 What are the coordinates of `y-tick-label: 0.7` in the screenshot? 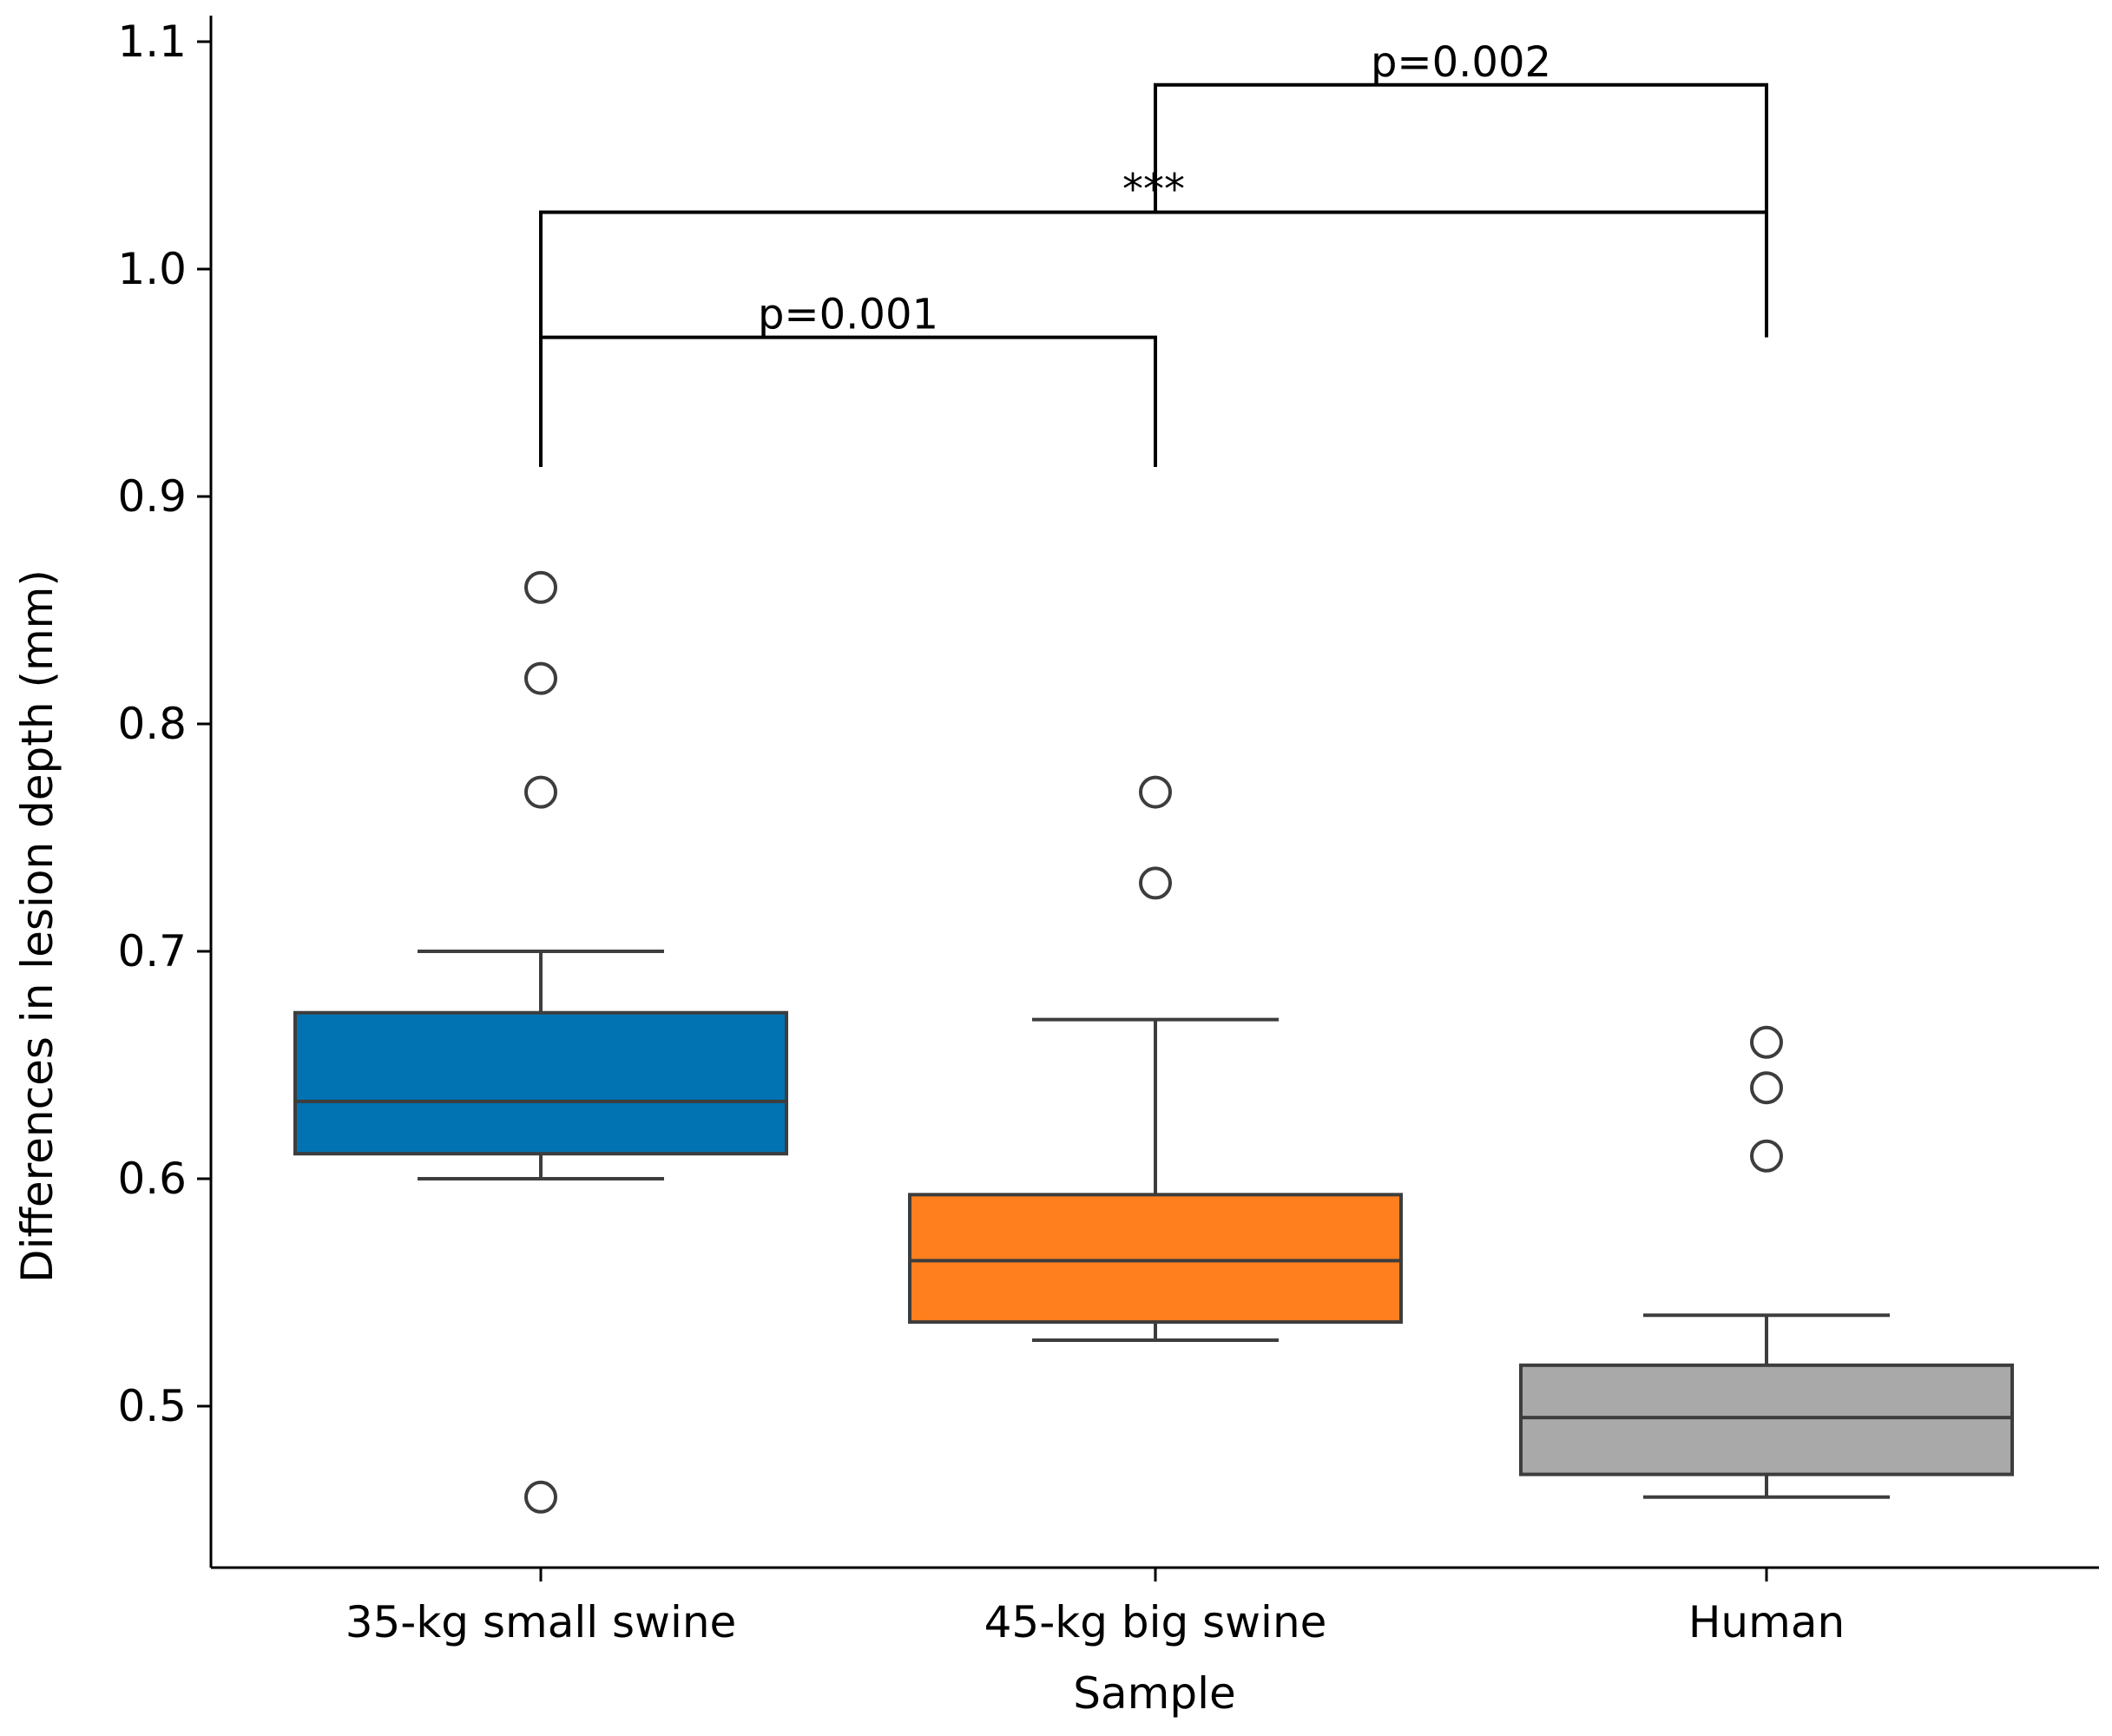 It's located at (152, 951).